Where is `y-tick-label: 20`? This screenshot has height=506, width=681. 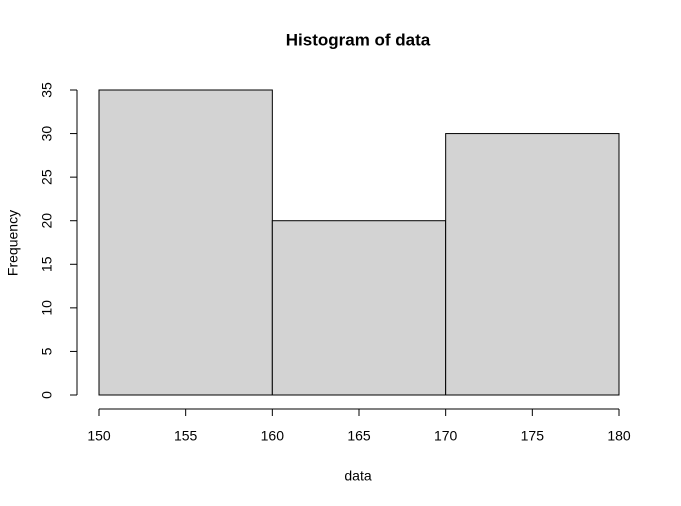
y-tick-label: 20 is located at coordinates (47, 221).